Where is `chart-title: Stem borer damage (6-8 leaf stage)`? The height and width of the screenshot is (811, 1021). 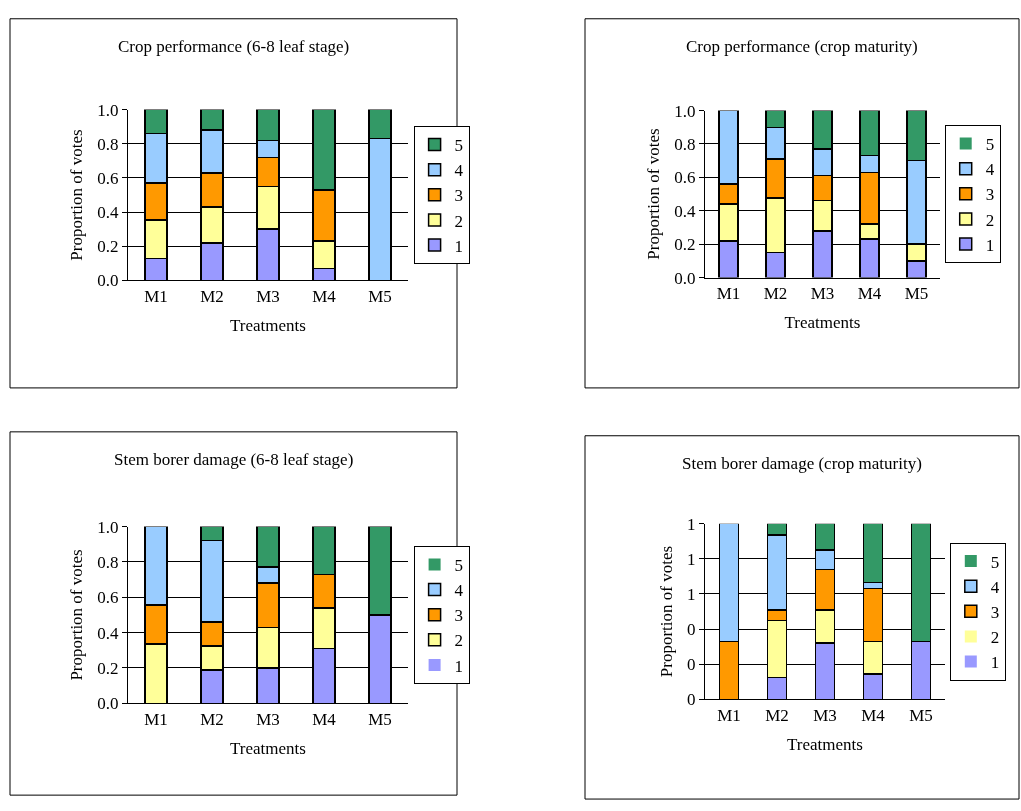 chart-title: Stem borer damage (6-8 leaf stage) is located at coordinates (234, 459).